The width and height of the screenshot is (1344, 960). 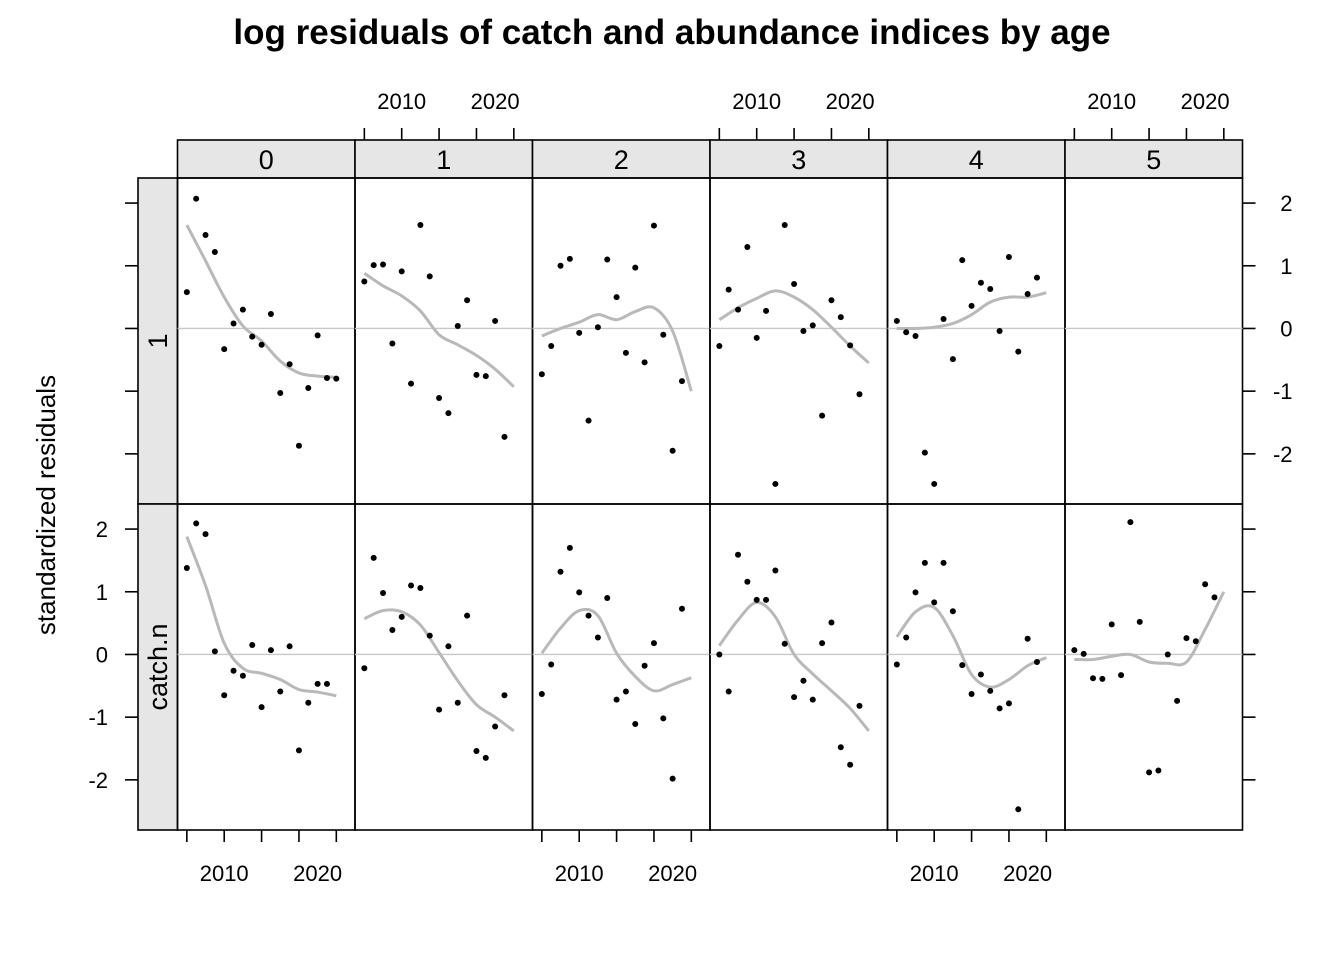 I want to click on strip-label-age-3: 3, so click(x=798, y=160).